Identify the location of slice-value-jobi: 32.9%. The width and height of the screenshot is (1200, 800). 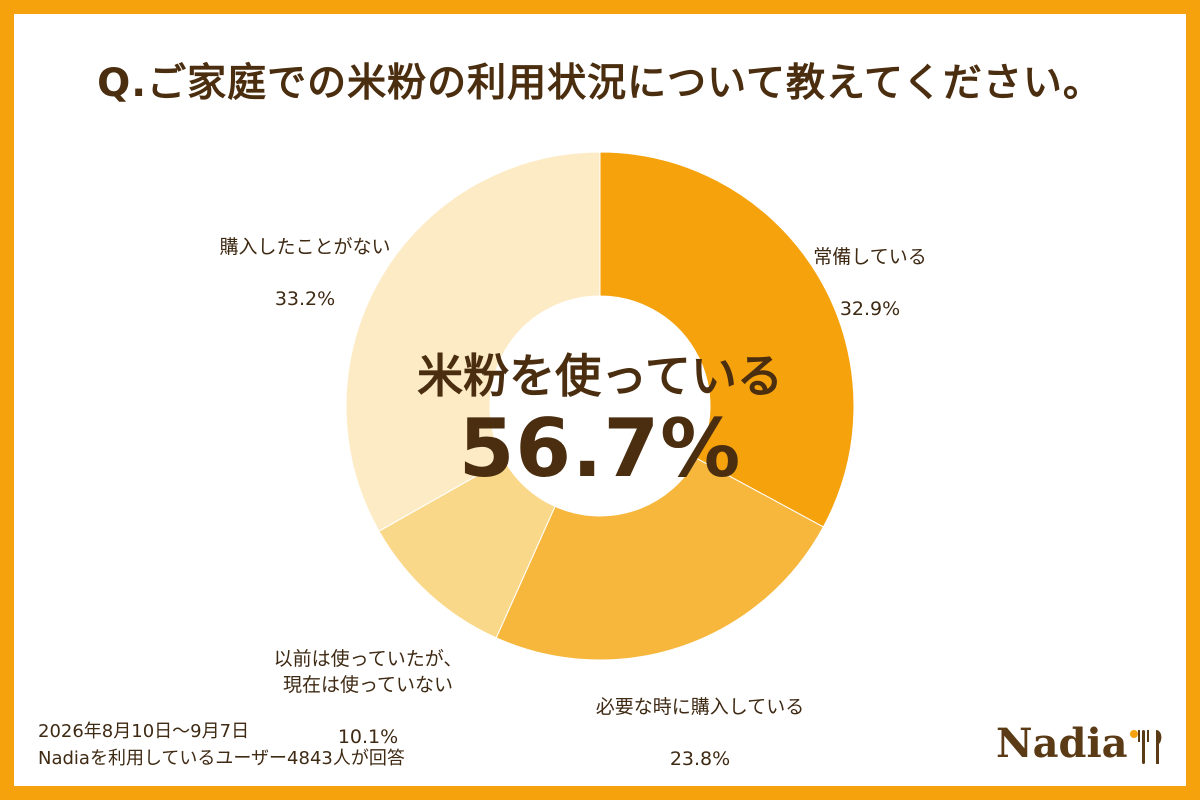
(870, 309).